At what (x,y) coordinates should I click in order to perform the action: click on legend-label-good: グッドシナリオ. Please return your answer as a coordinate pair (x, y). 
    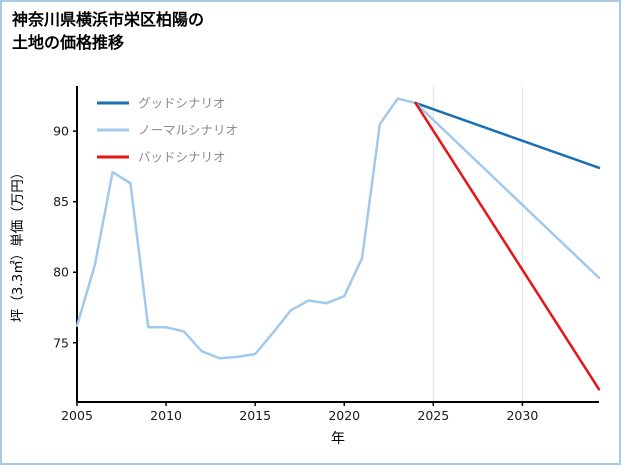
    Looking at the image, I should click on (182, 103).